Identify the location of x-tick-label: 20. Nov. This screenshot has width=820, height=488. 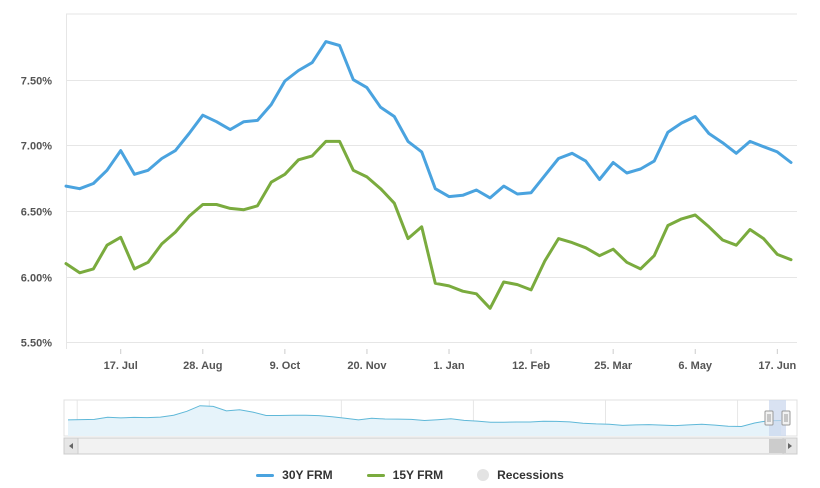
(367, 366).